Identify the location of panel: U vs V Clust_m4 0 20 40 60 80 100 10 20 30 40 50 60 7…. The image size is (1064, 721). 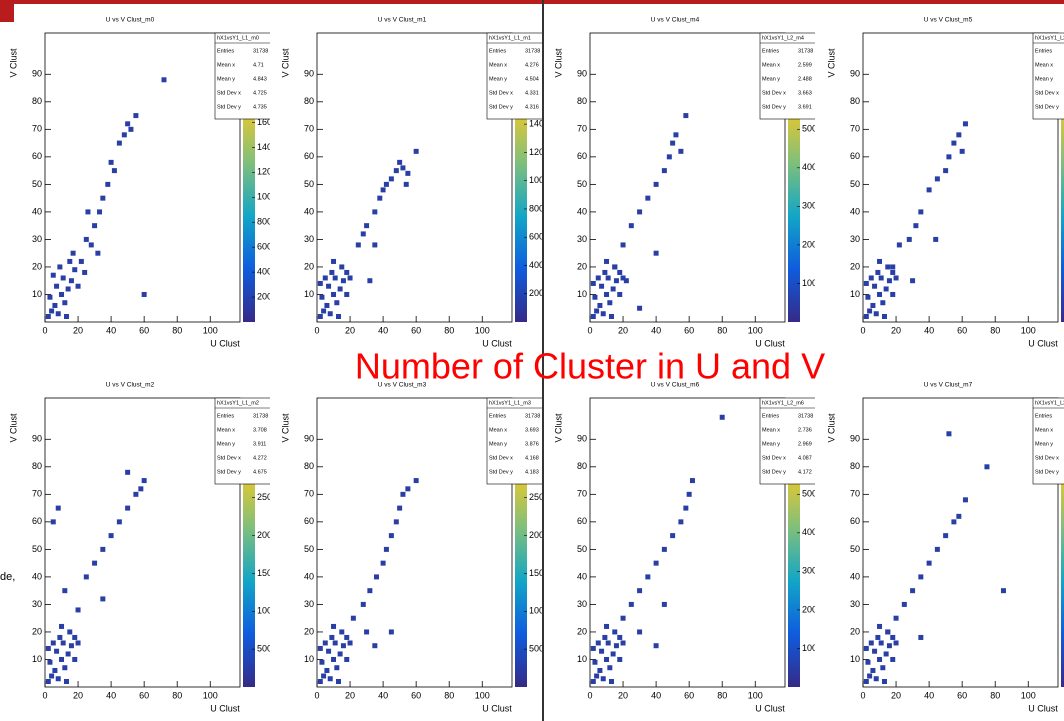
(684, 182).